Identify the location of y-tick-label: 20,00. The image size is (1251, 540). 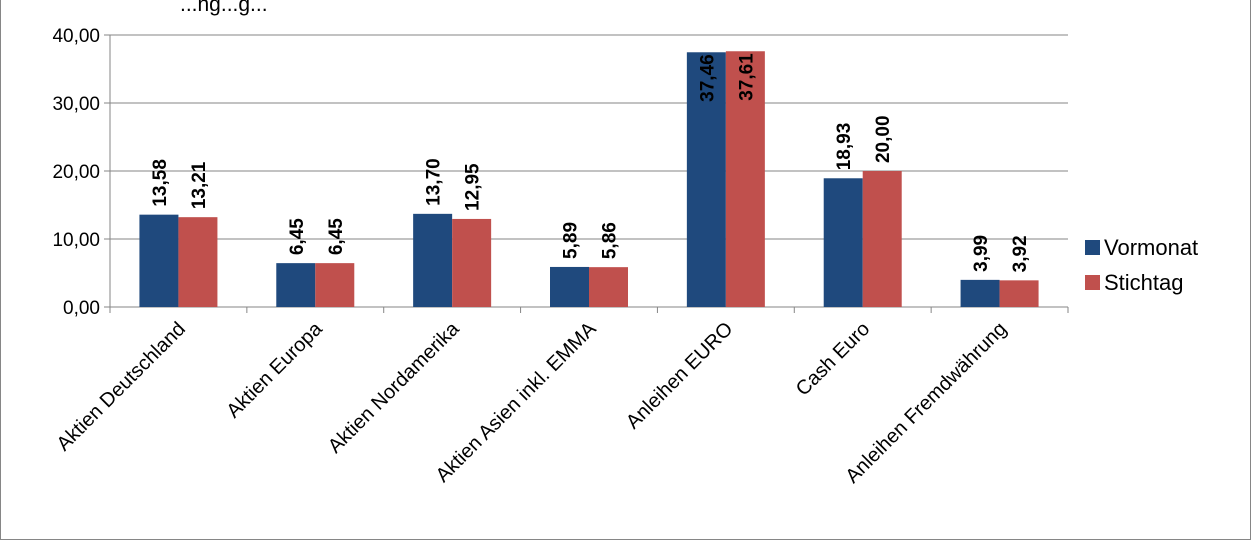
(76, 172).